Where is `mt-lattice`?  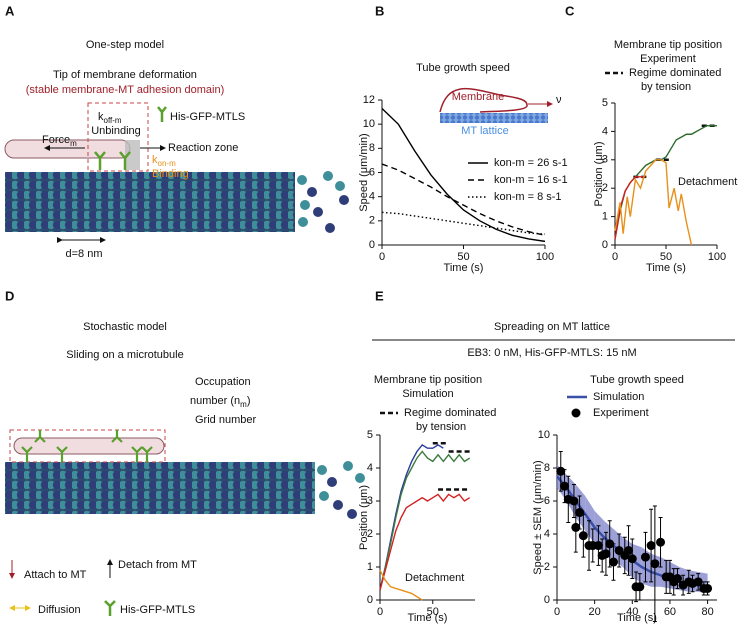
mt-lattice is located at coordinates (494, 118).